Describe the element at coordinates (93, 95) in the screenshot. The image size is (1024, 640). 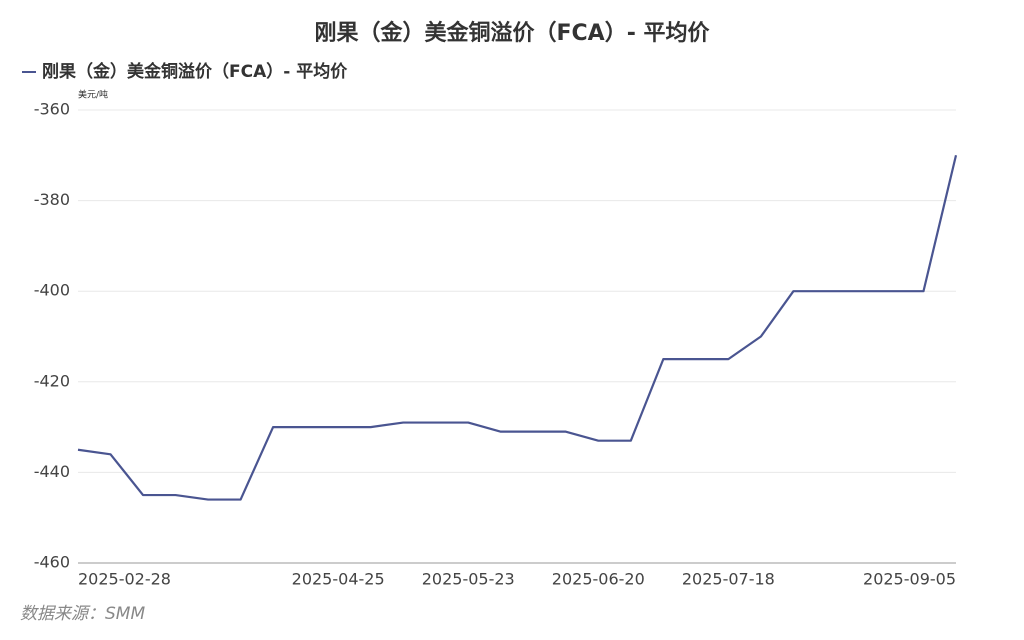
I see `y-unit: 美元/吨` at that location.